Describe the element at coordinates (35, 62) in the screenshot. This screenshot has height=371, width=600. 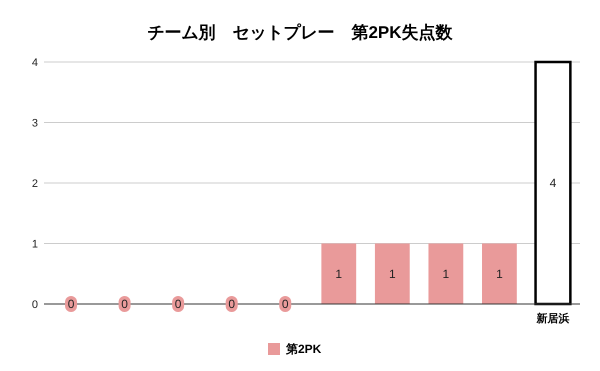
I see `y-tick-label: 4` at that location.